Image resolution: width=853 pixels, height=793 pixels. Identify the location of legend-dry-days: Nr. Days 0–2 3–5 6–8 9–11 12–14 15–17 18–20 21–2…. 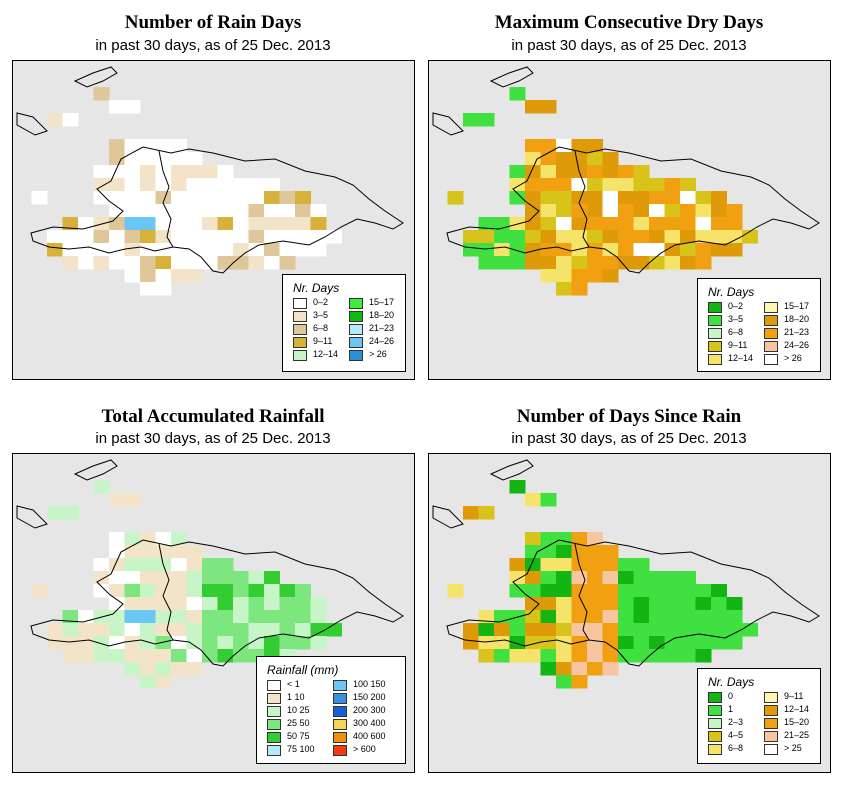
(759, 325).